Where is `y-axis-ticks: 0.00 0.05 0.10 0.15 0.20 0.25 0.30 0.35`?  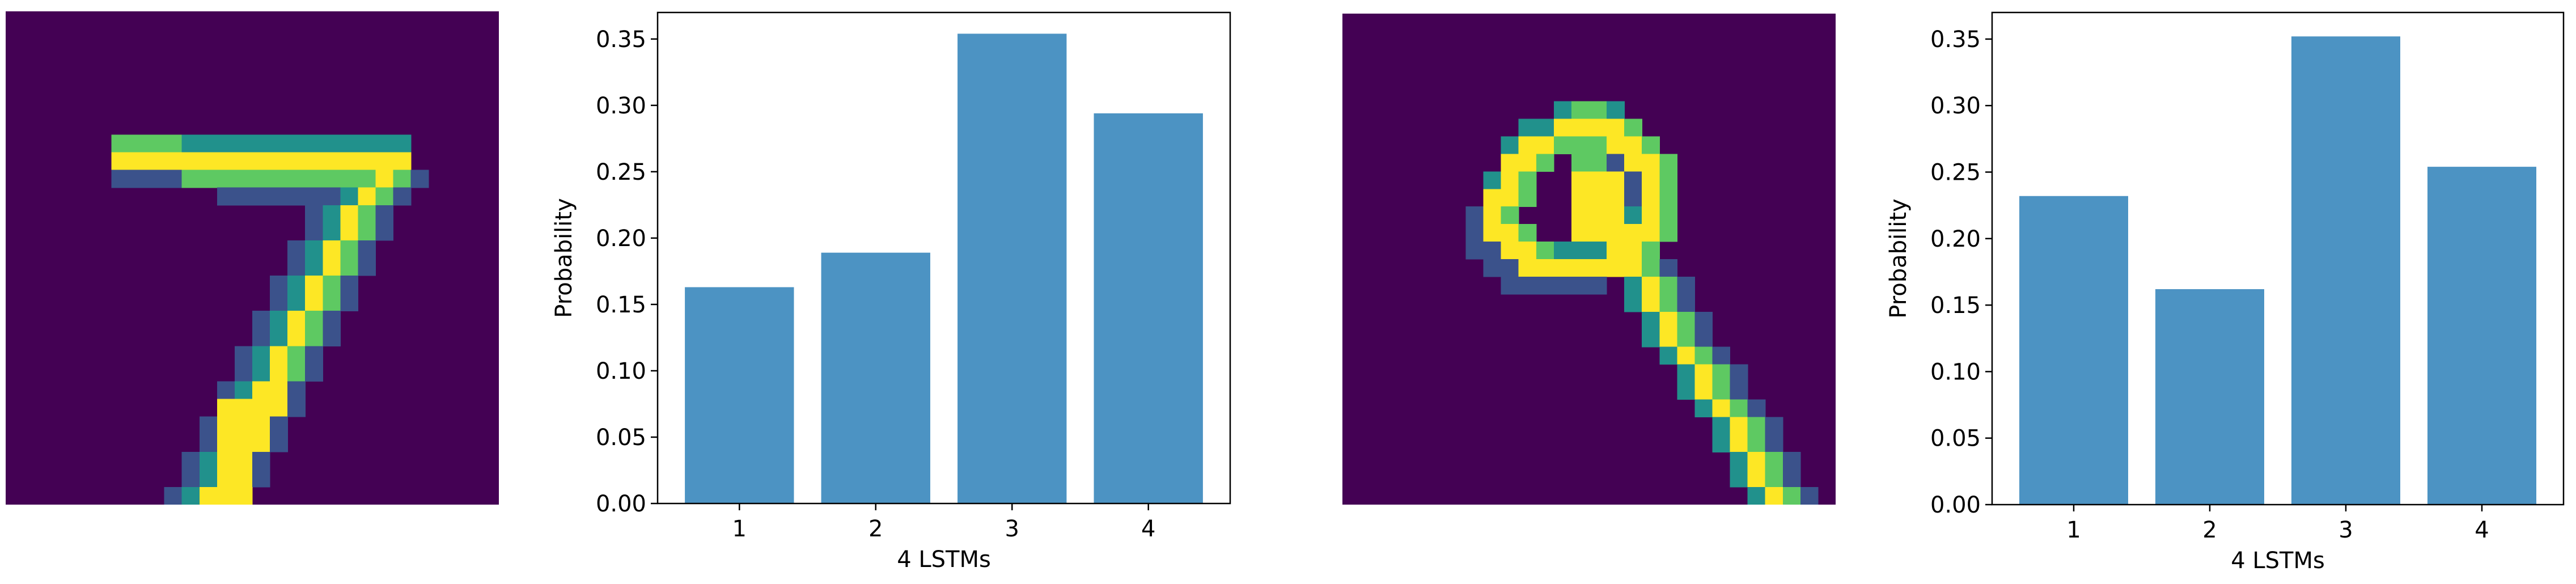 y-axis-ticks: 0.00 0.05 0.10 0.15 0.20 0.25 0.30 0.35 is located at coordinates (627, 272).